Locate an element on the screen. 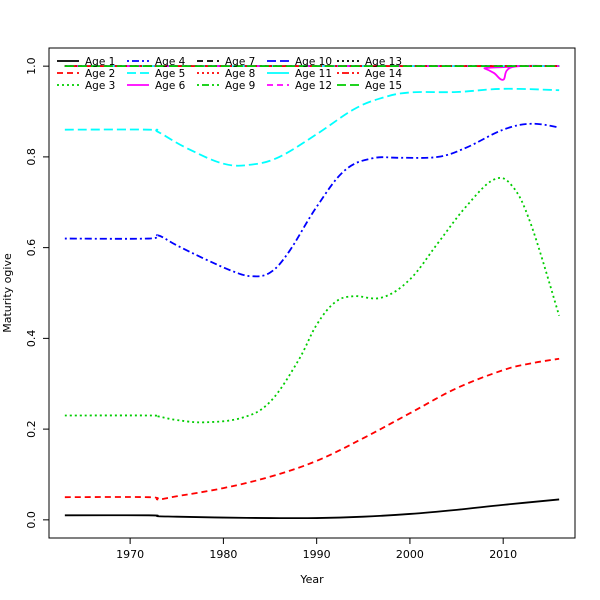 The height and width of the screenshot is (600, 600). x-tick-label: 1990 is located at coordinates (317, 554).